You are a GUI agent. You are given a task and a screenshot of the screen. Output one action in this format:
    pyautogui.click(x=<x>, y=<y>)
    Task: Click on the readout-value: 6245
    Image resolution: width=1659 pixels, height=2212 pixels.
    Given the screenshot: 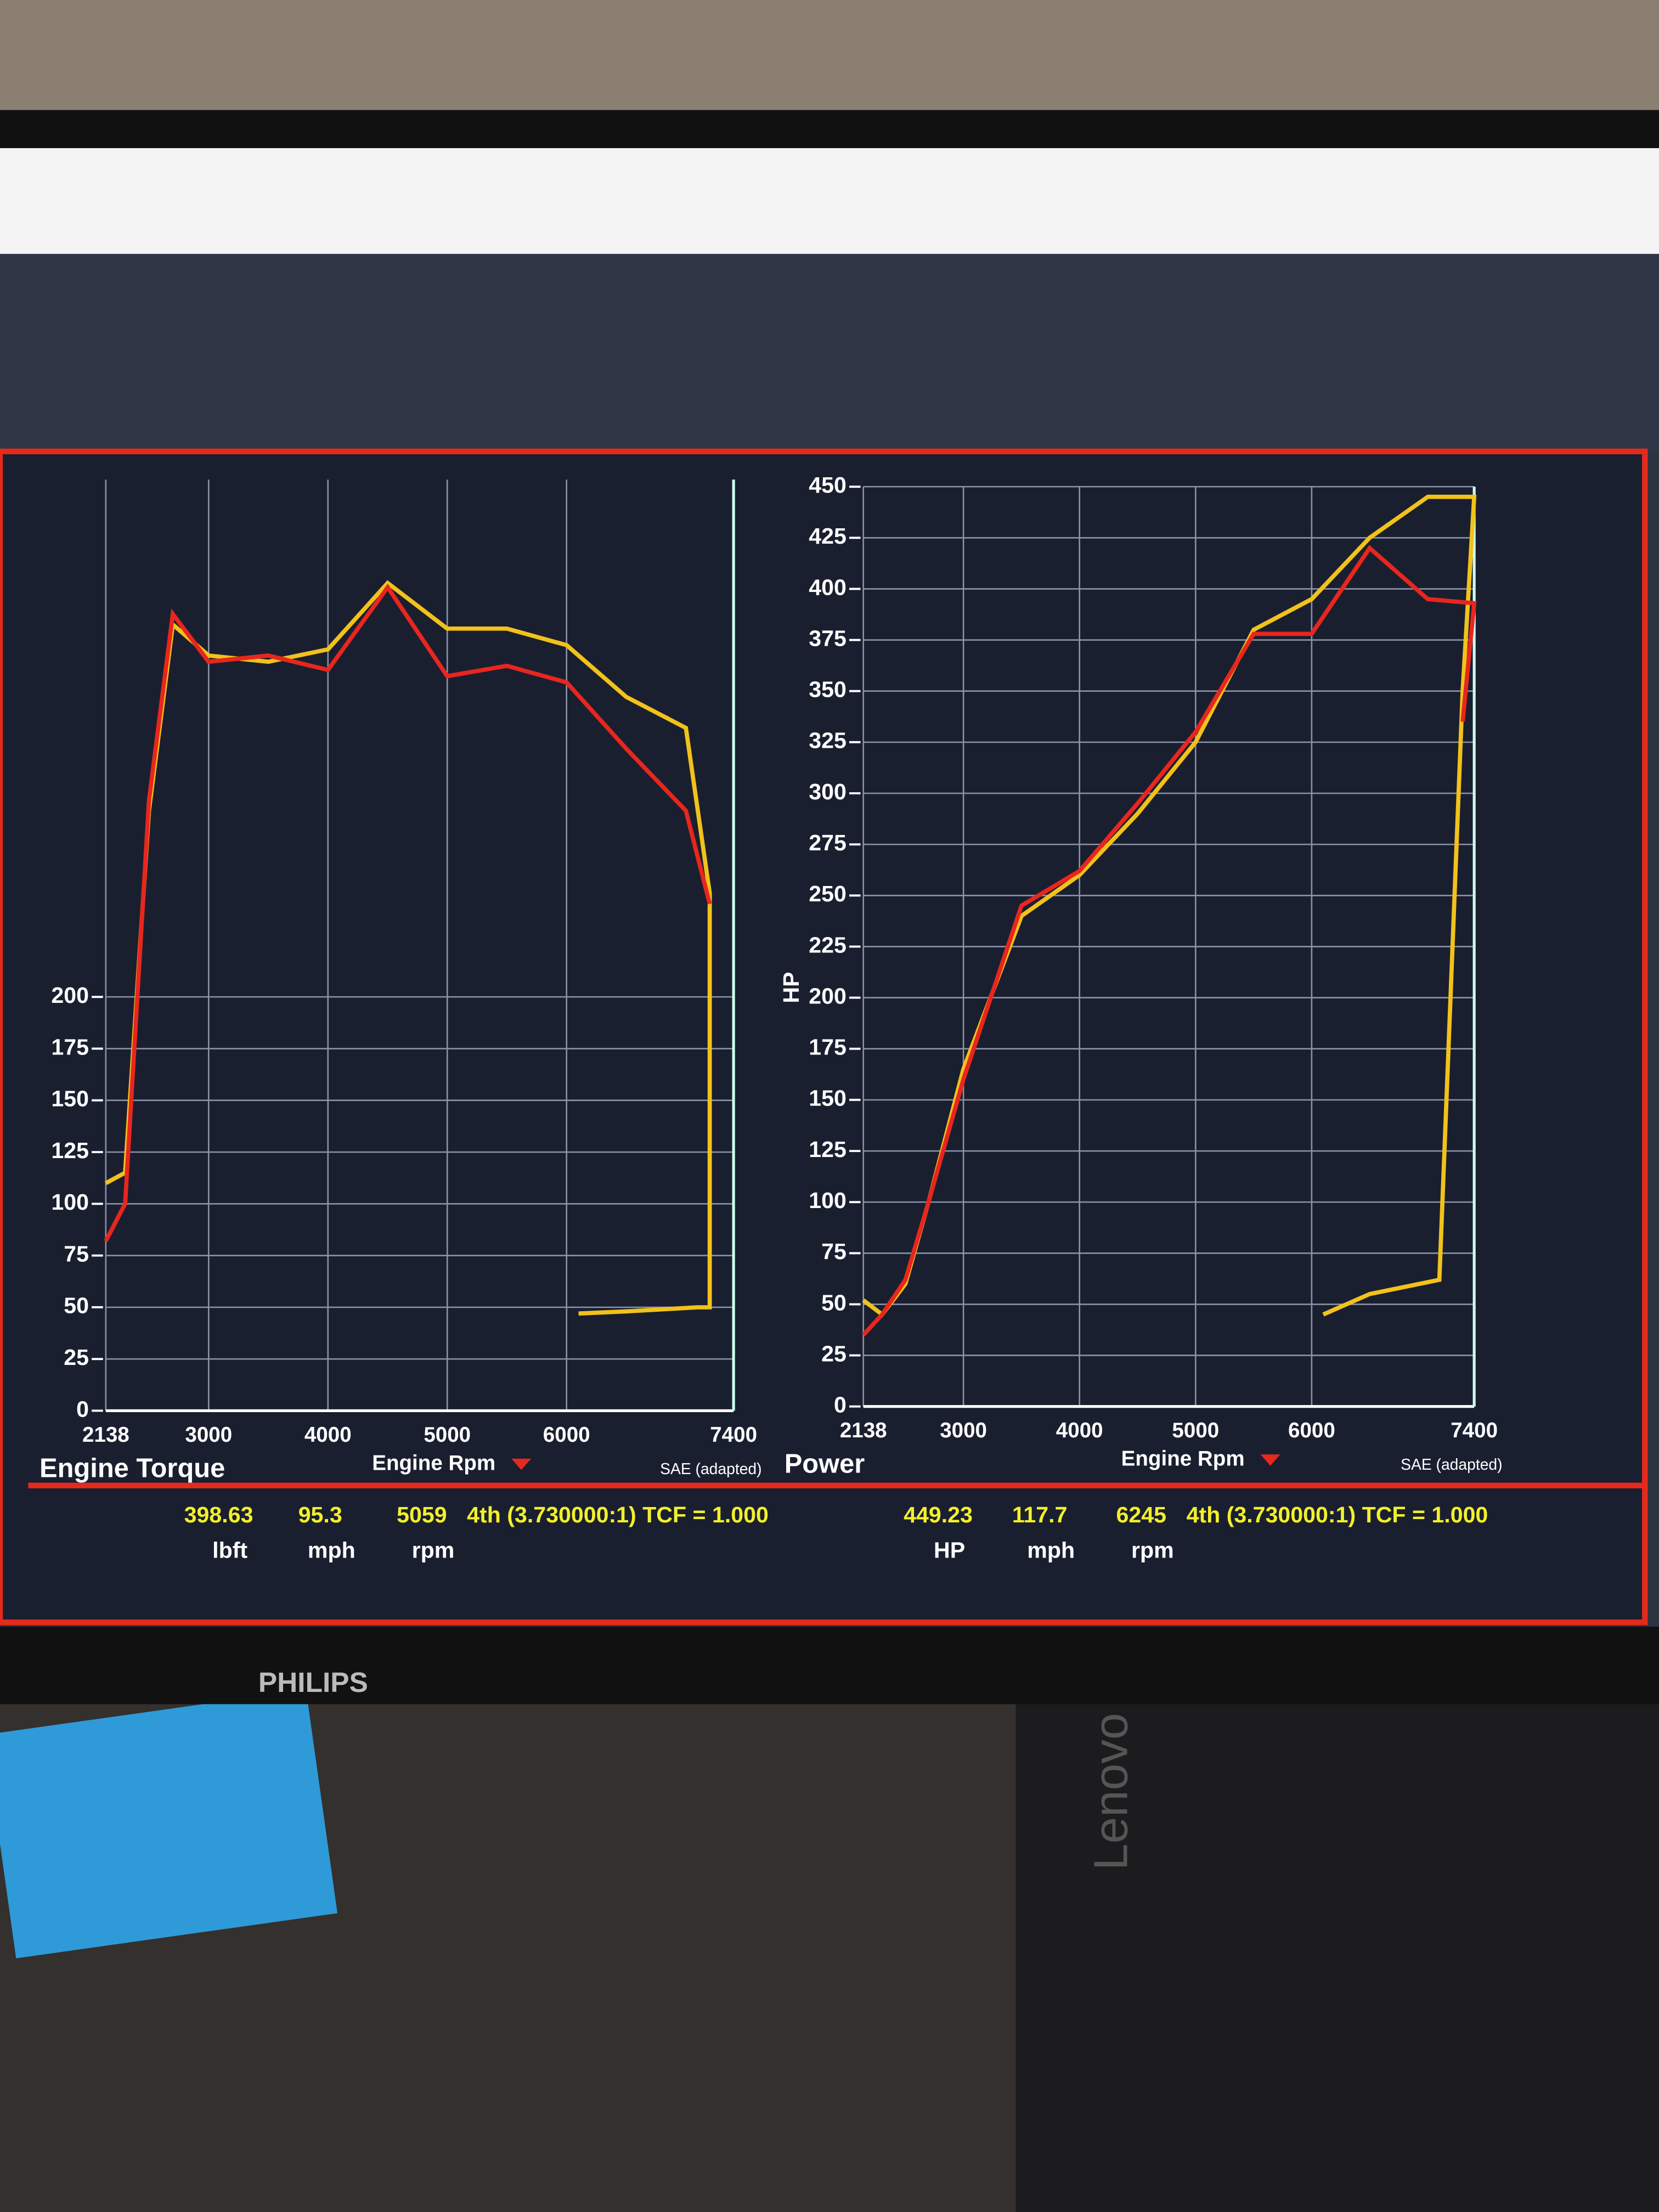 What is the action you would take?
    pyautogui.click(x=1142, y=1514)
    